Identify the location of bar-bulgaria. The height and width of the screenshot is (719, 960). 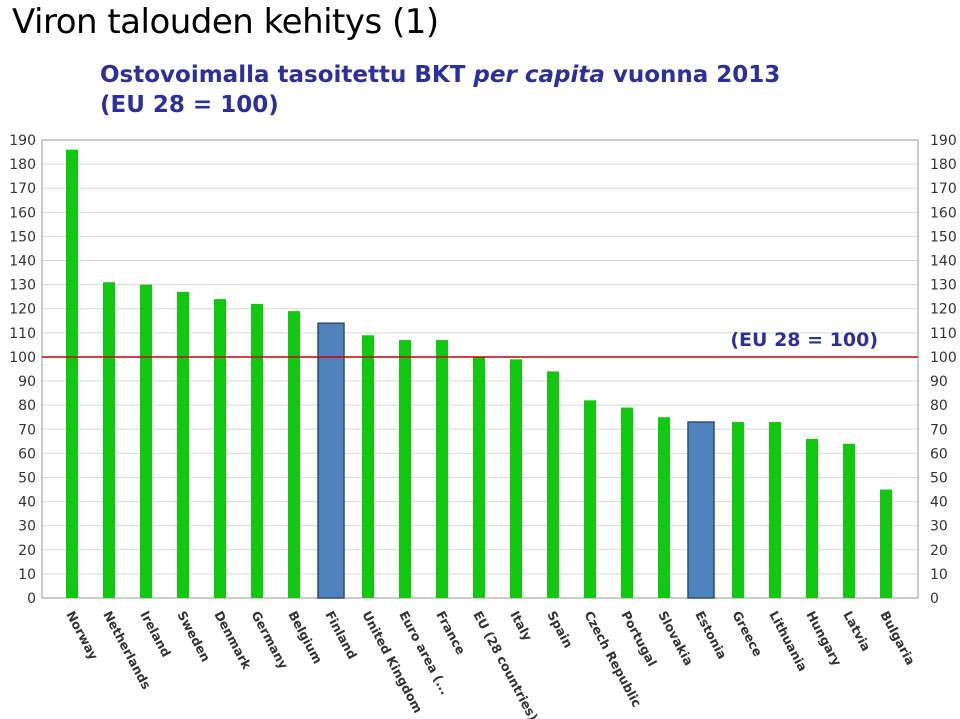
(886, 543).